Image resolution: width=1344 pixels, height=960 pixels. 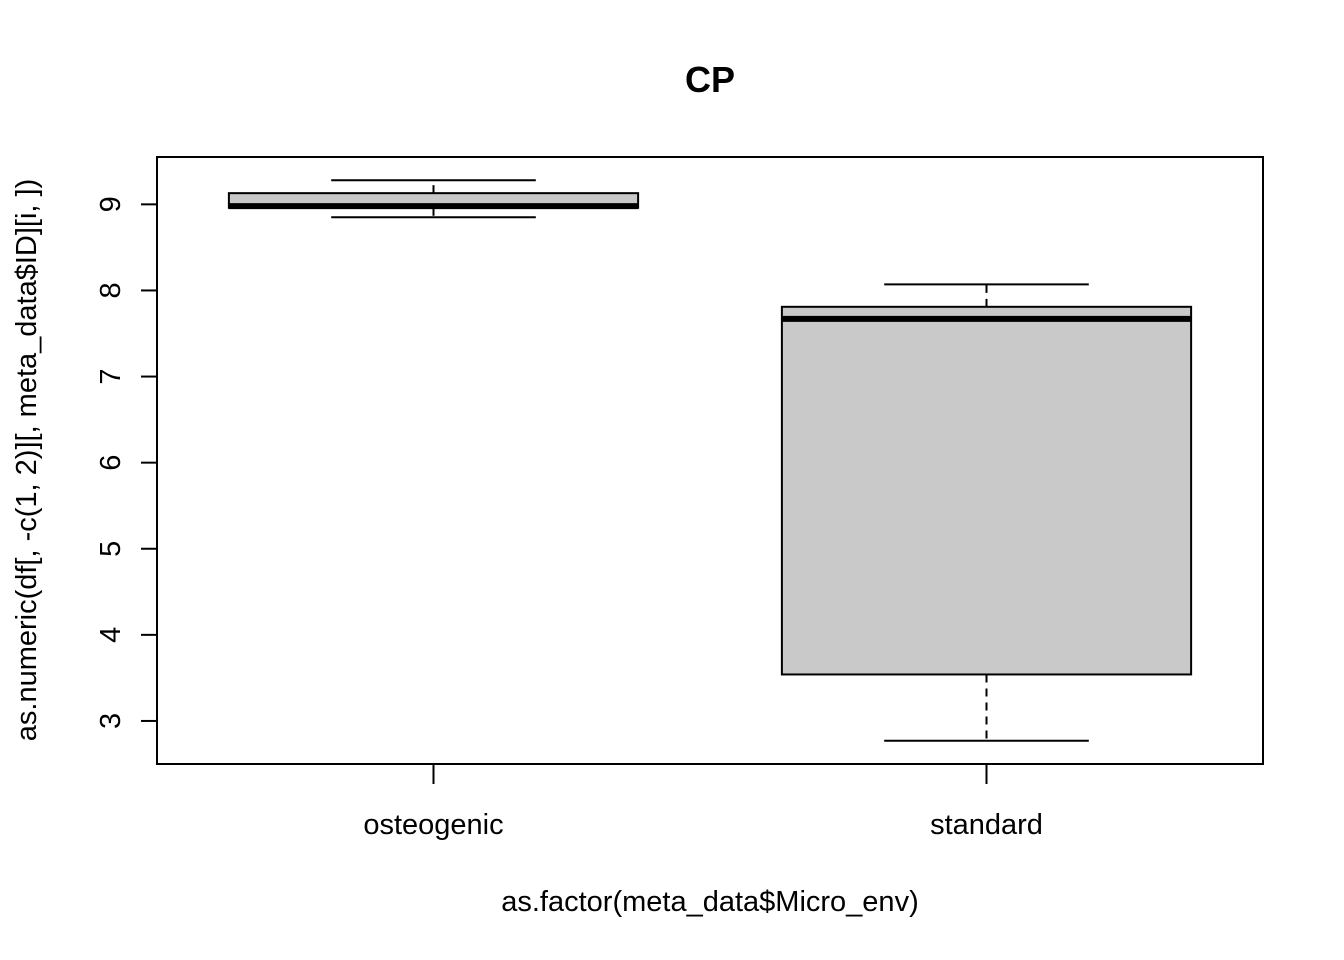 I want to click on y-tick-label: 9, so click(x=111, y=204).